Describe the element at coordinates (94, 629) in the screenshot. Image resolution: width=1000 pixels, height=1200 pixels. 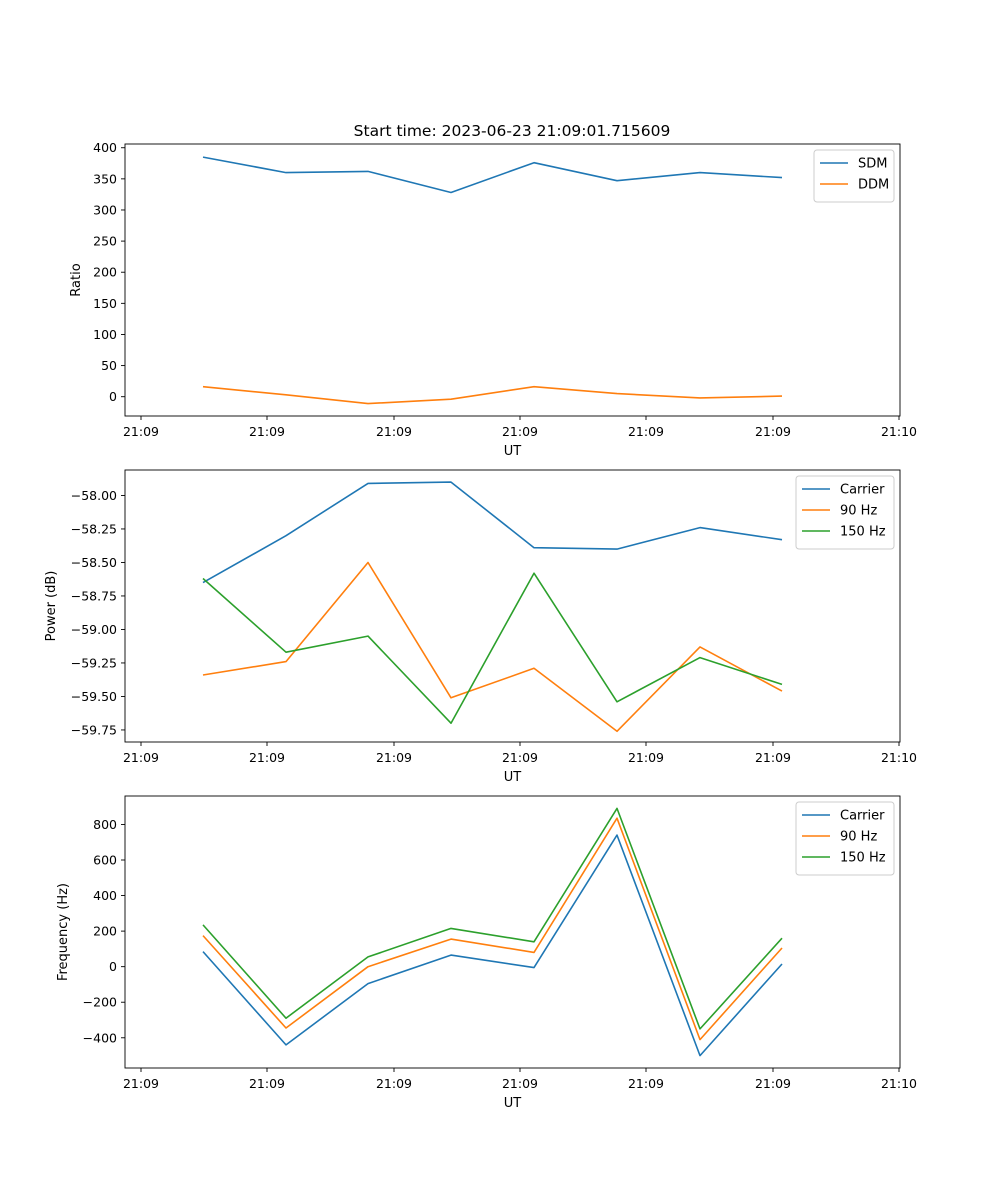
I see `y-tick-label: −59.00` at that location.